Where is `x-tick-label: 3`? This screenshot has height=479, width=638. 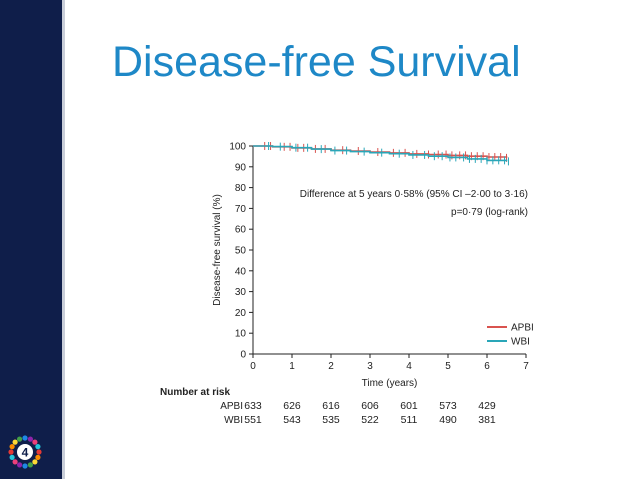 x-tick-label: 3 is located at coordinates (370, 366).